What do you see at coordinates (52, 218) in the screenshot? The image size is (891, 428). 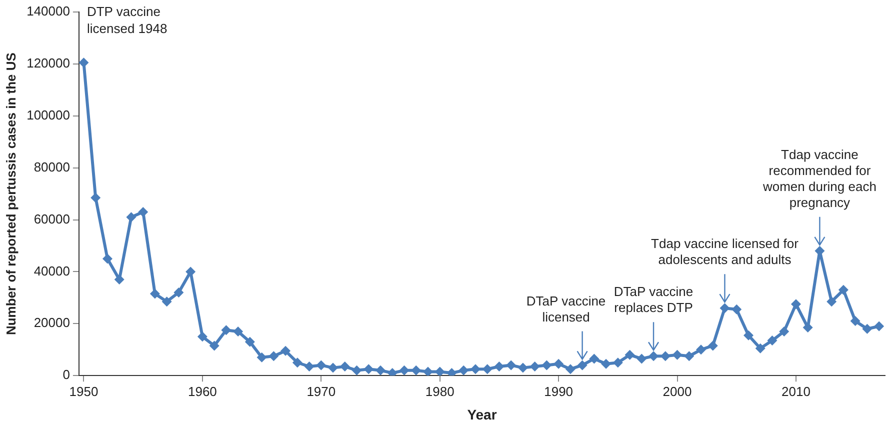 I see `y-tick-label: 60000` at bounding box center [52, 218].